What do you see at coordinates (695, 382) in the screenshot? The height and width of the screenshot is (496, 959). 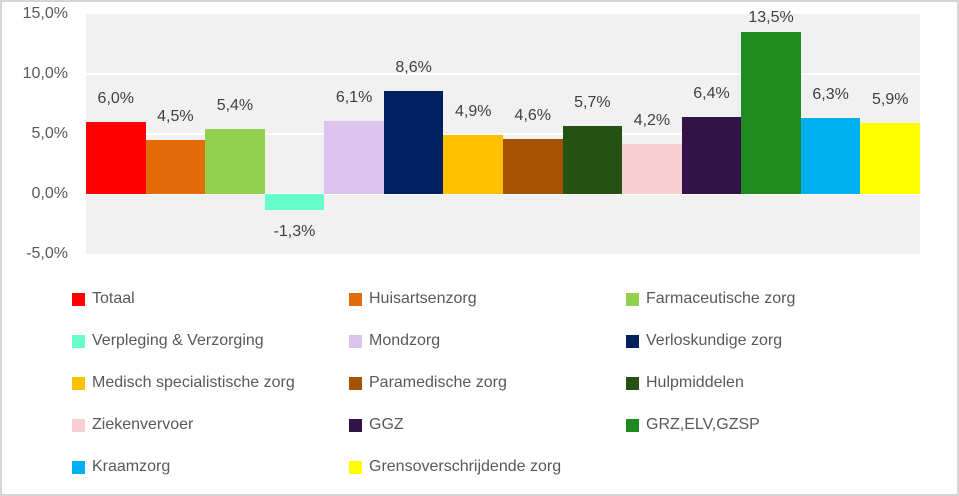 I see `legend-label: Hulpmiddelen` at bounding box center [695, 382].